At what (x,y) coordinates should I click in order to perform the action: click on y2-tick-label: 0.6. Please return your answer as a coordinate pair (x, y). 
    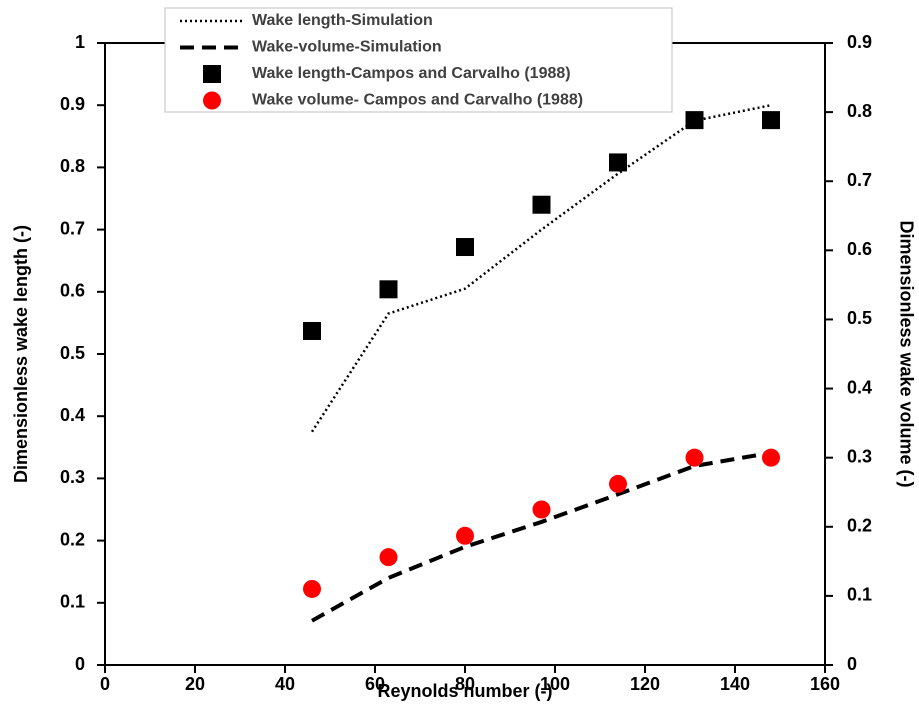
    Looking at the image, I should click on (859, 249).